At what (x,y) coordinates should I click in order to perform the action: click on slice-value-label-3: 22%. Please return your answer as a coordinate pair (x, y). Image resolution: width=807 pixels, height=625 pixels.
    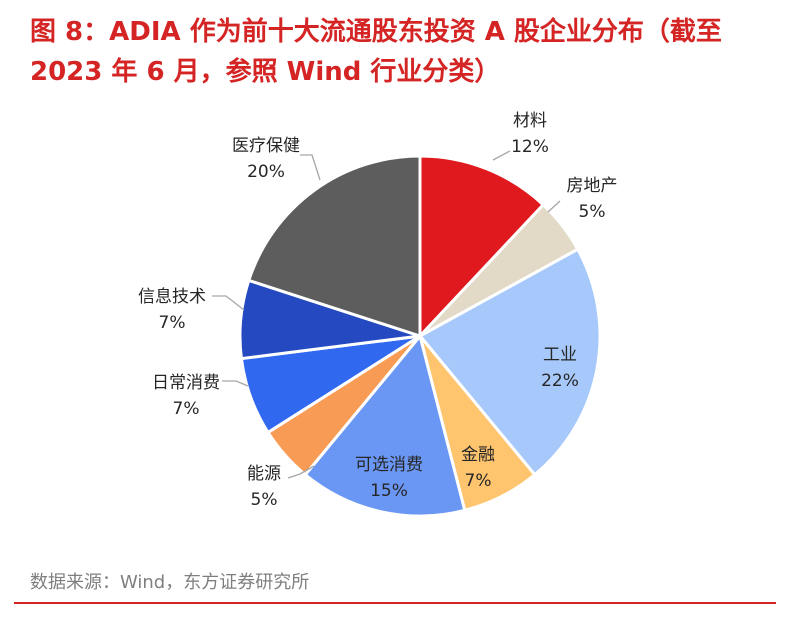
    Looking at the image, I should click on (560, 381).